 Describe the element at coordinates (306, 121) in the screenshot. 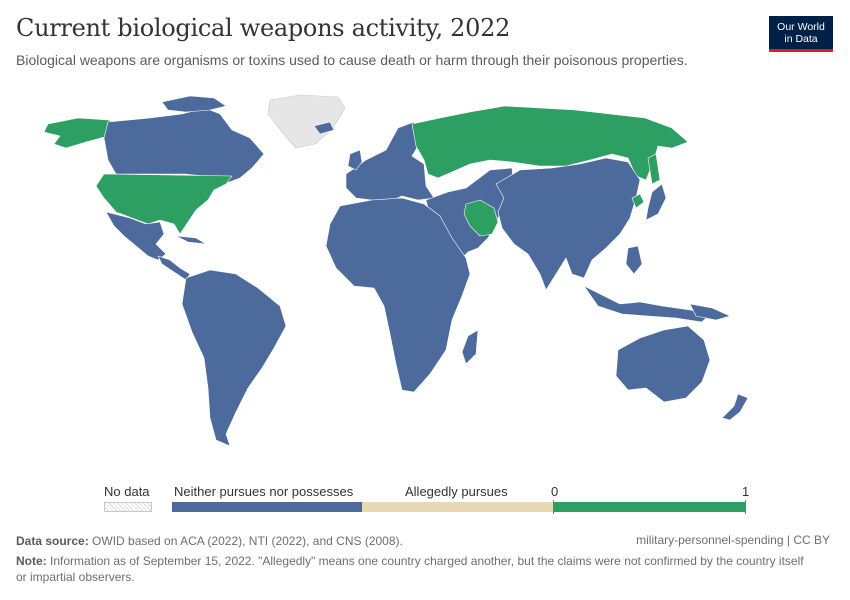

I see `country-greenland` at that location.